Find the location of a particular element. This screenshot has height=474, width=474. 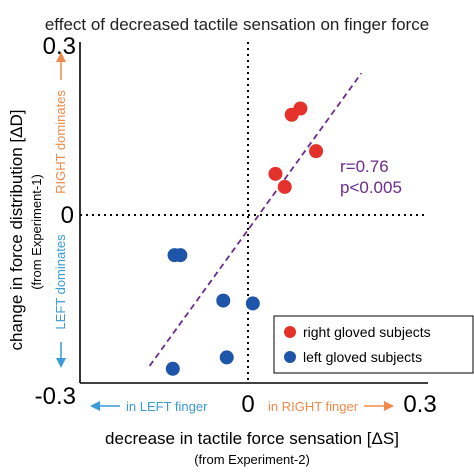

legend-box is located at coordinates (373, 344).